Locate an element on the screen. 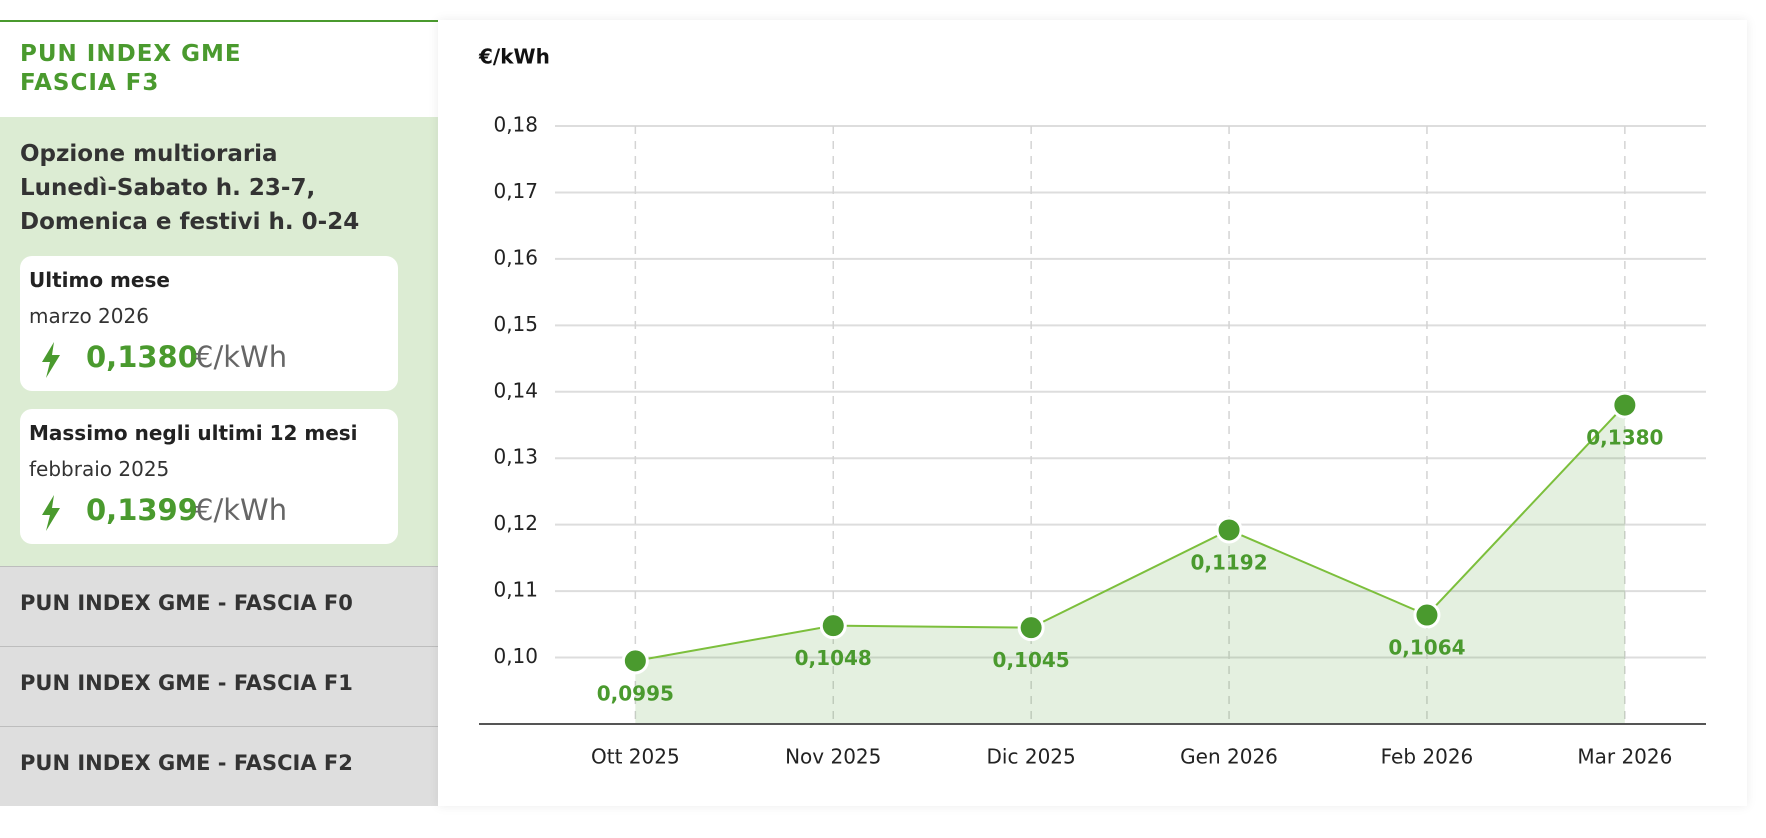  card-value: 0,1380 is located at coordinates (142, 357).